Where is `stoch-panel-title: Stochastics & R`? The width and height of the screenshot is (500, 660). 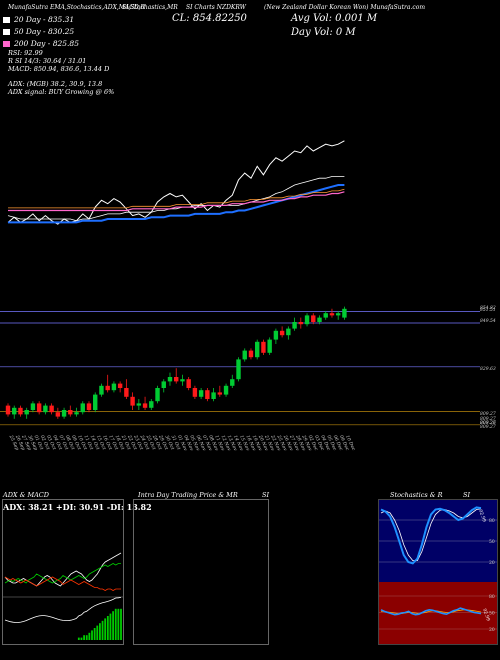
stoch-panel-title: Stochastics & R is located at coordinates (416, 495).